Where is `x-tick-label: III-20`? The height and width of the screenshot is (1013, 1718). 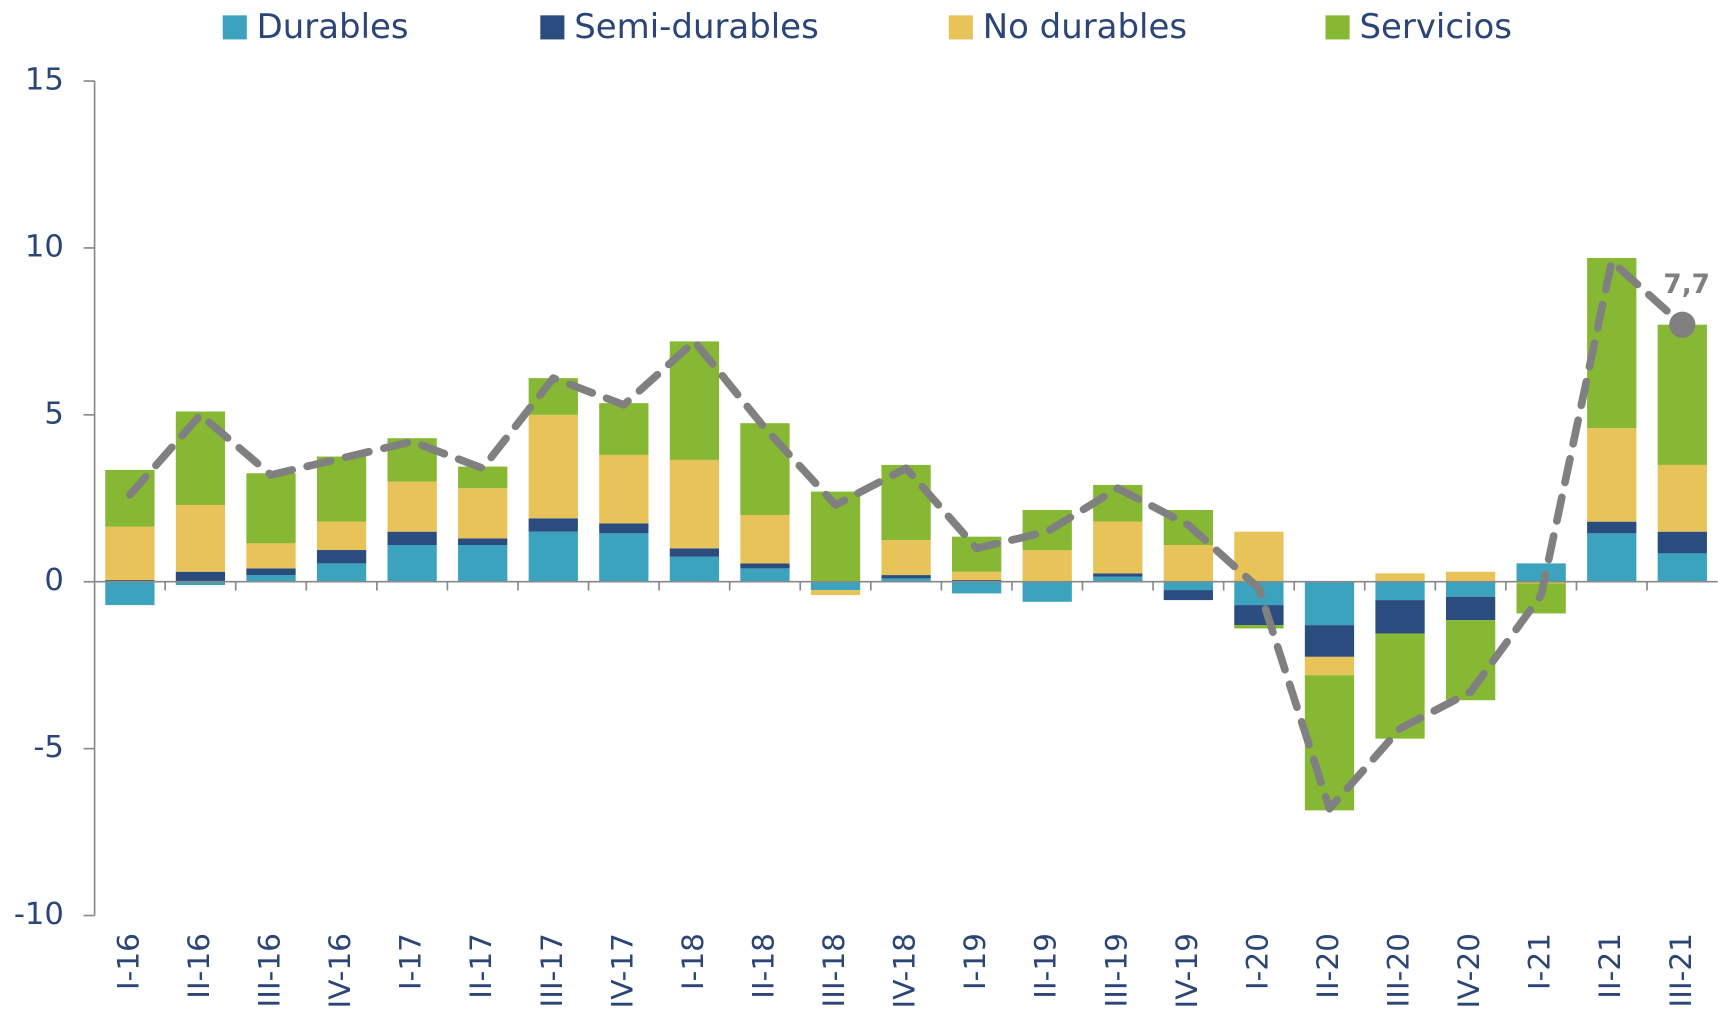
x-tick-label: III-20 is located at coordinates (1399, 970).